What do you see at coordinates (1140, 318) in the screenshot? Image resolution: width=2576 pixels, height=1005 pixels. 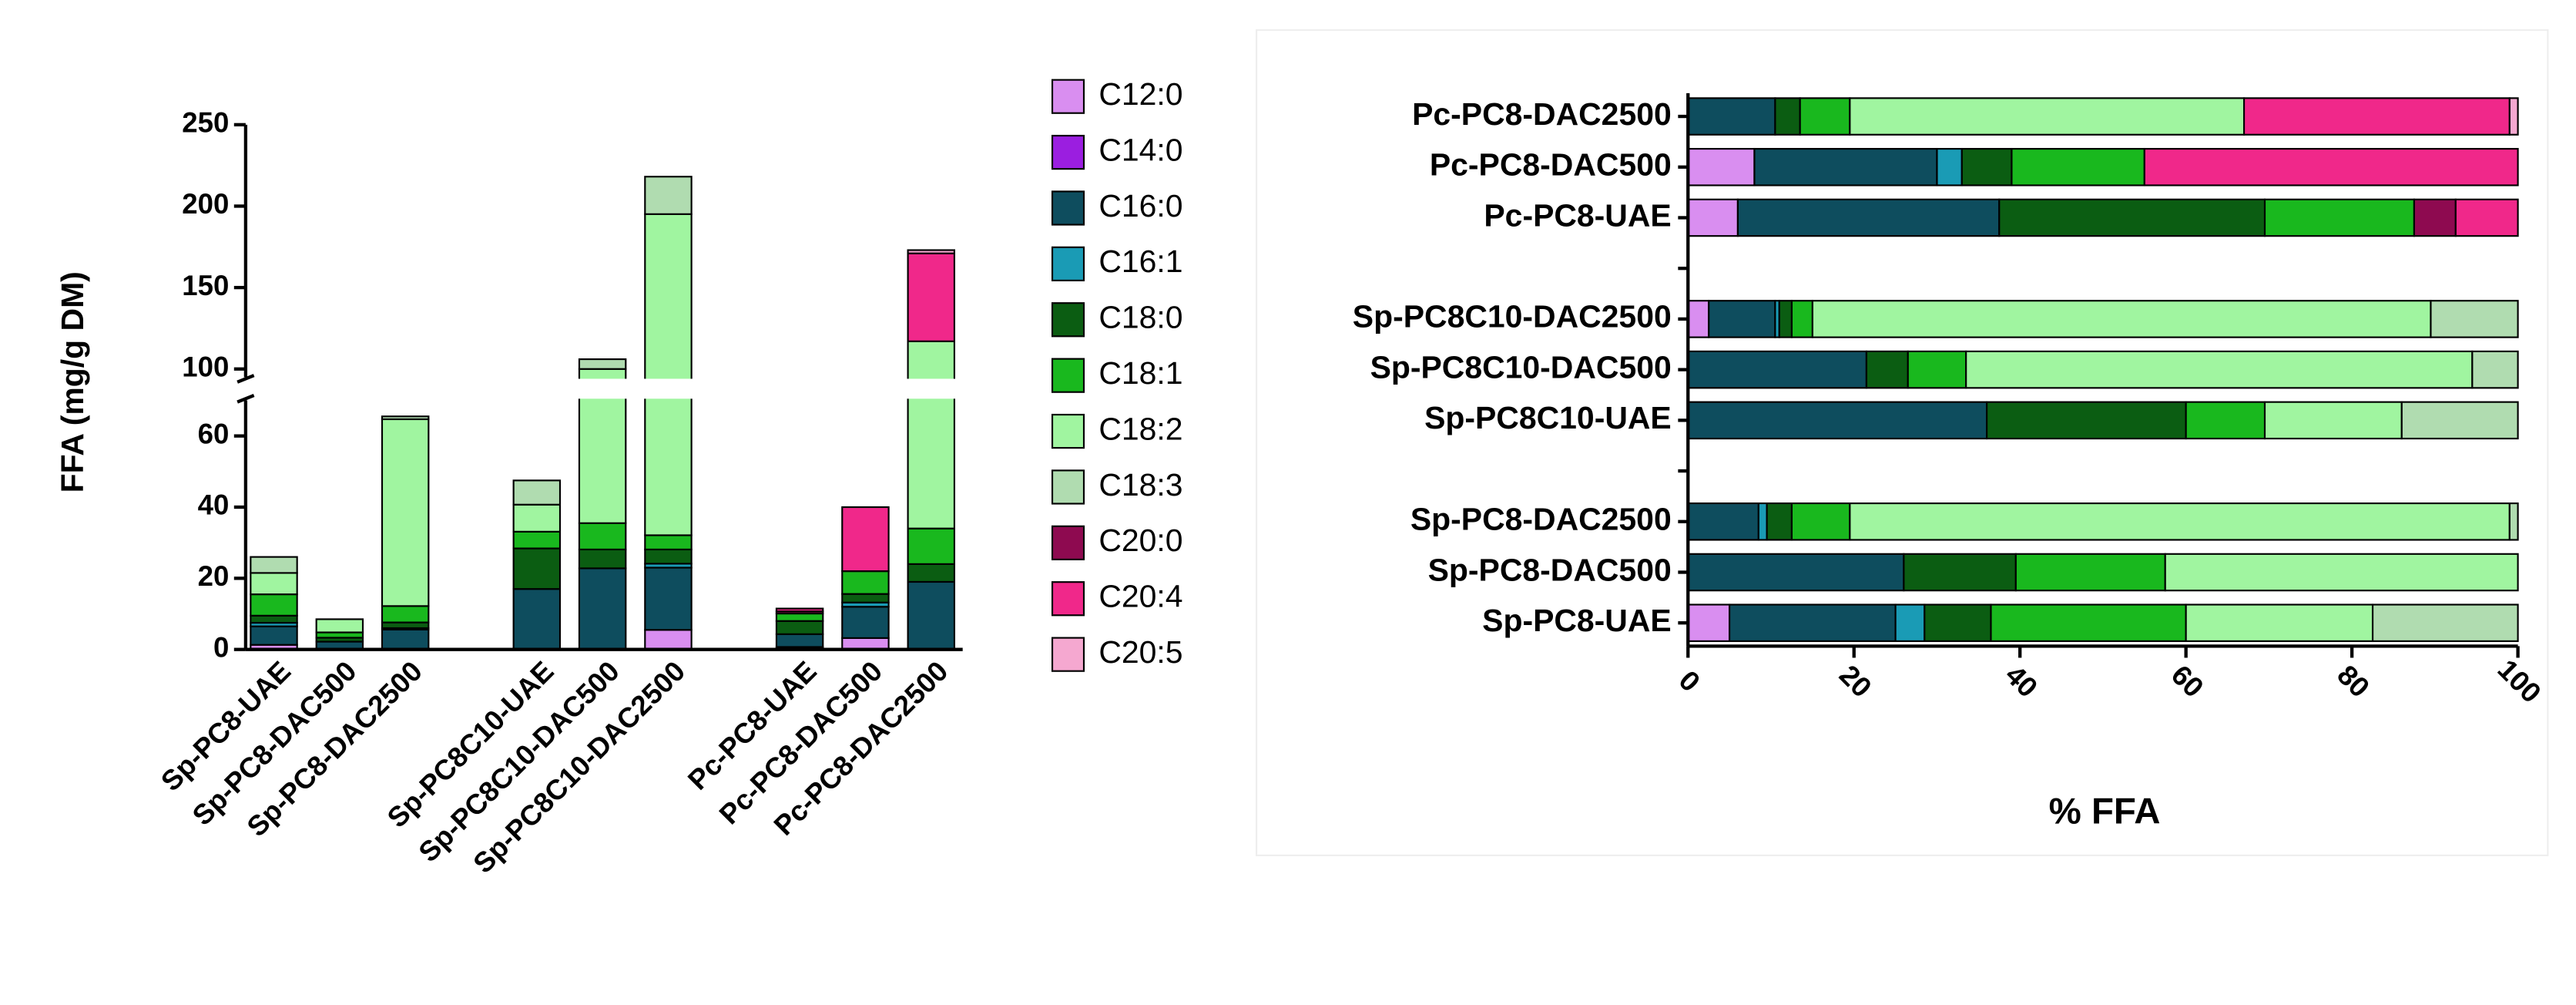 I see `legend-label: C18:0` at bounding box center [1140, 318].